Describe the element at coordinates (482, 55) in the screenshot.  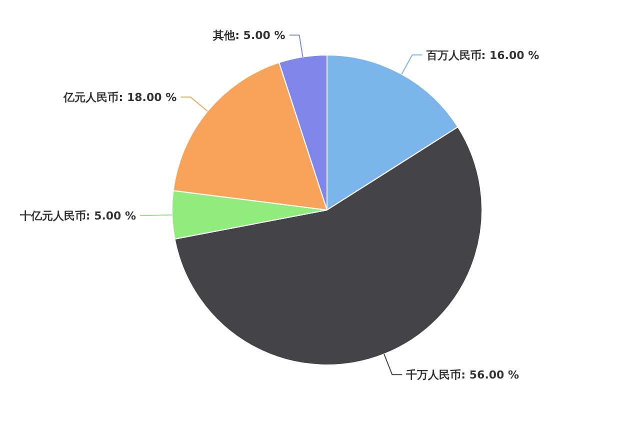
I see `slice-label: 百万人民币: 16.00 %` at that location.